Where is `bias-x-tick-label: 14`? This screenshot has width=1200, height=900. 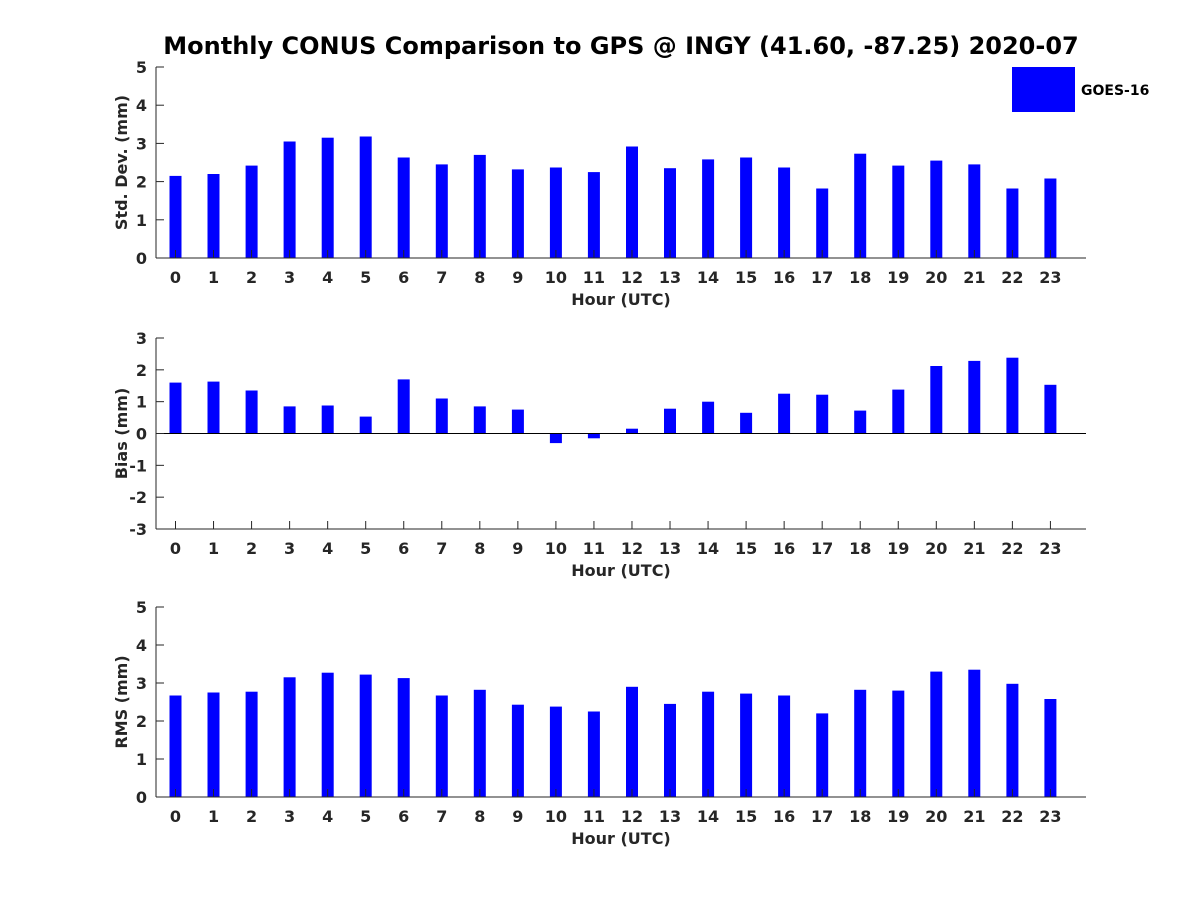
bias-x-tick-label: 14 is located at coordinates (708, 548).